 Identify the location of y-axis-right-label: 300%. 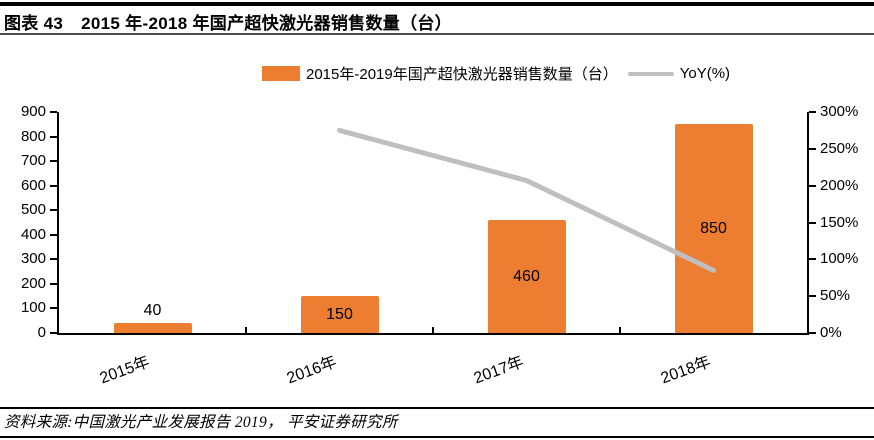
(839, 111).